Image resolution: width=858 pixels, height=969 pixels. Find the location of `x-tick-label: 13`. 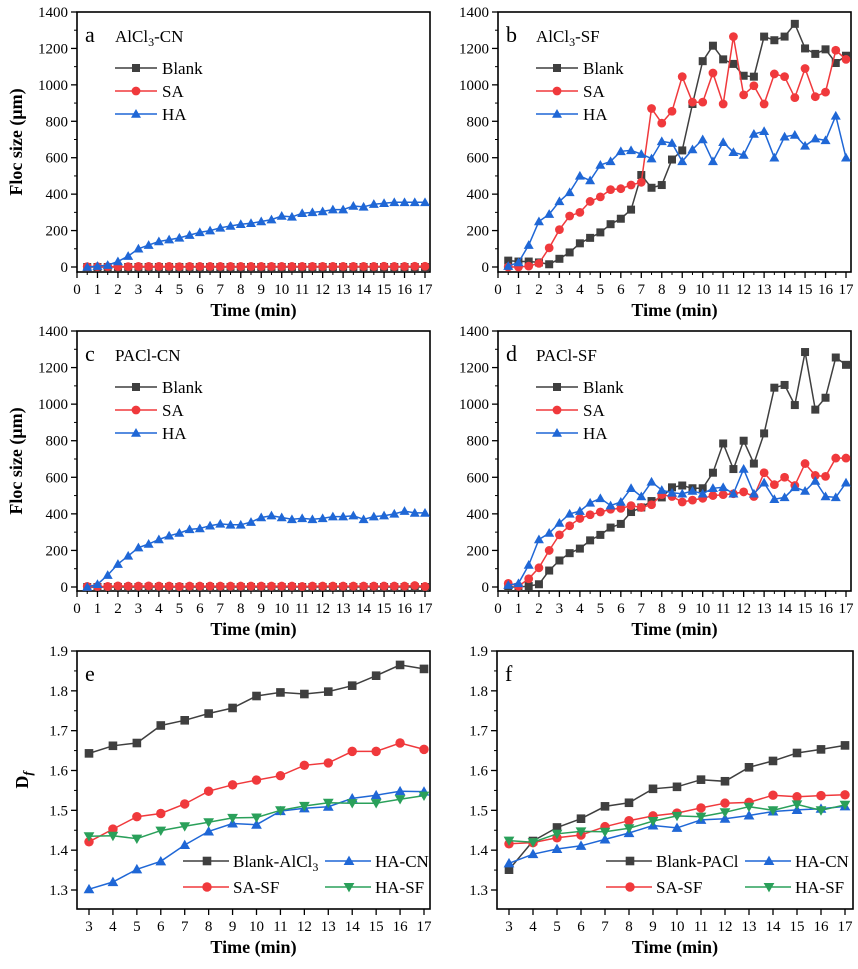

x-tick-label: 13 is located at coordinates (343, 290).